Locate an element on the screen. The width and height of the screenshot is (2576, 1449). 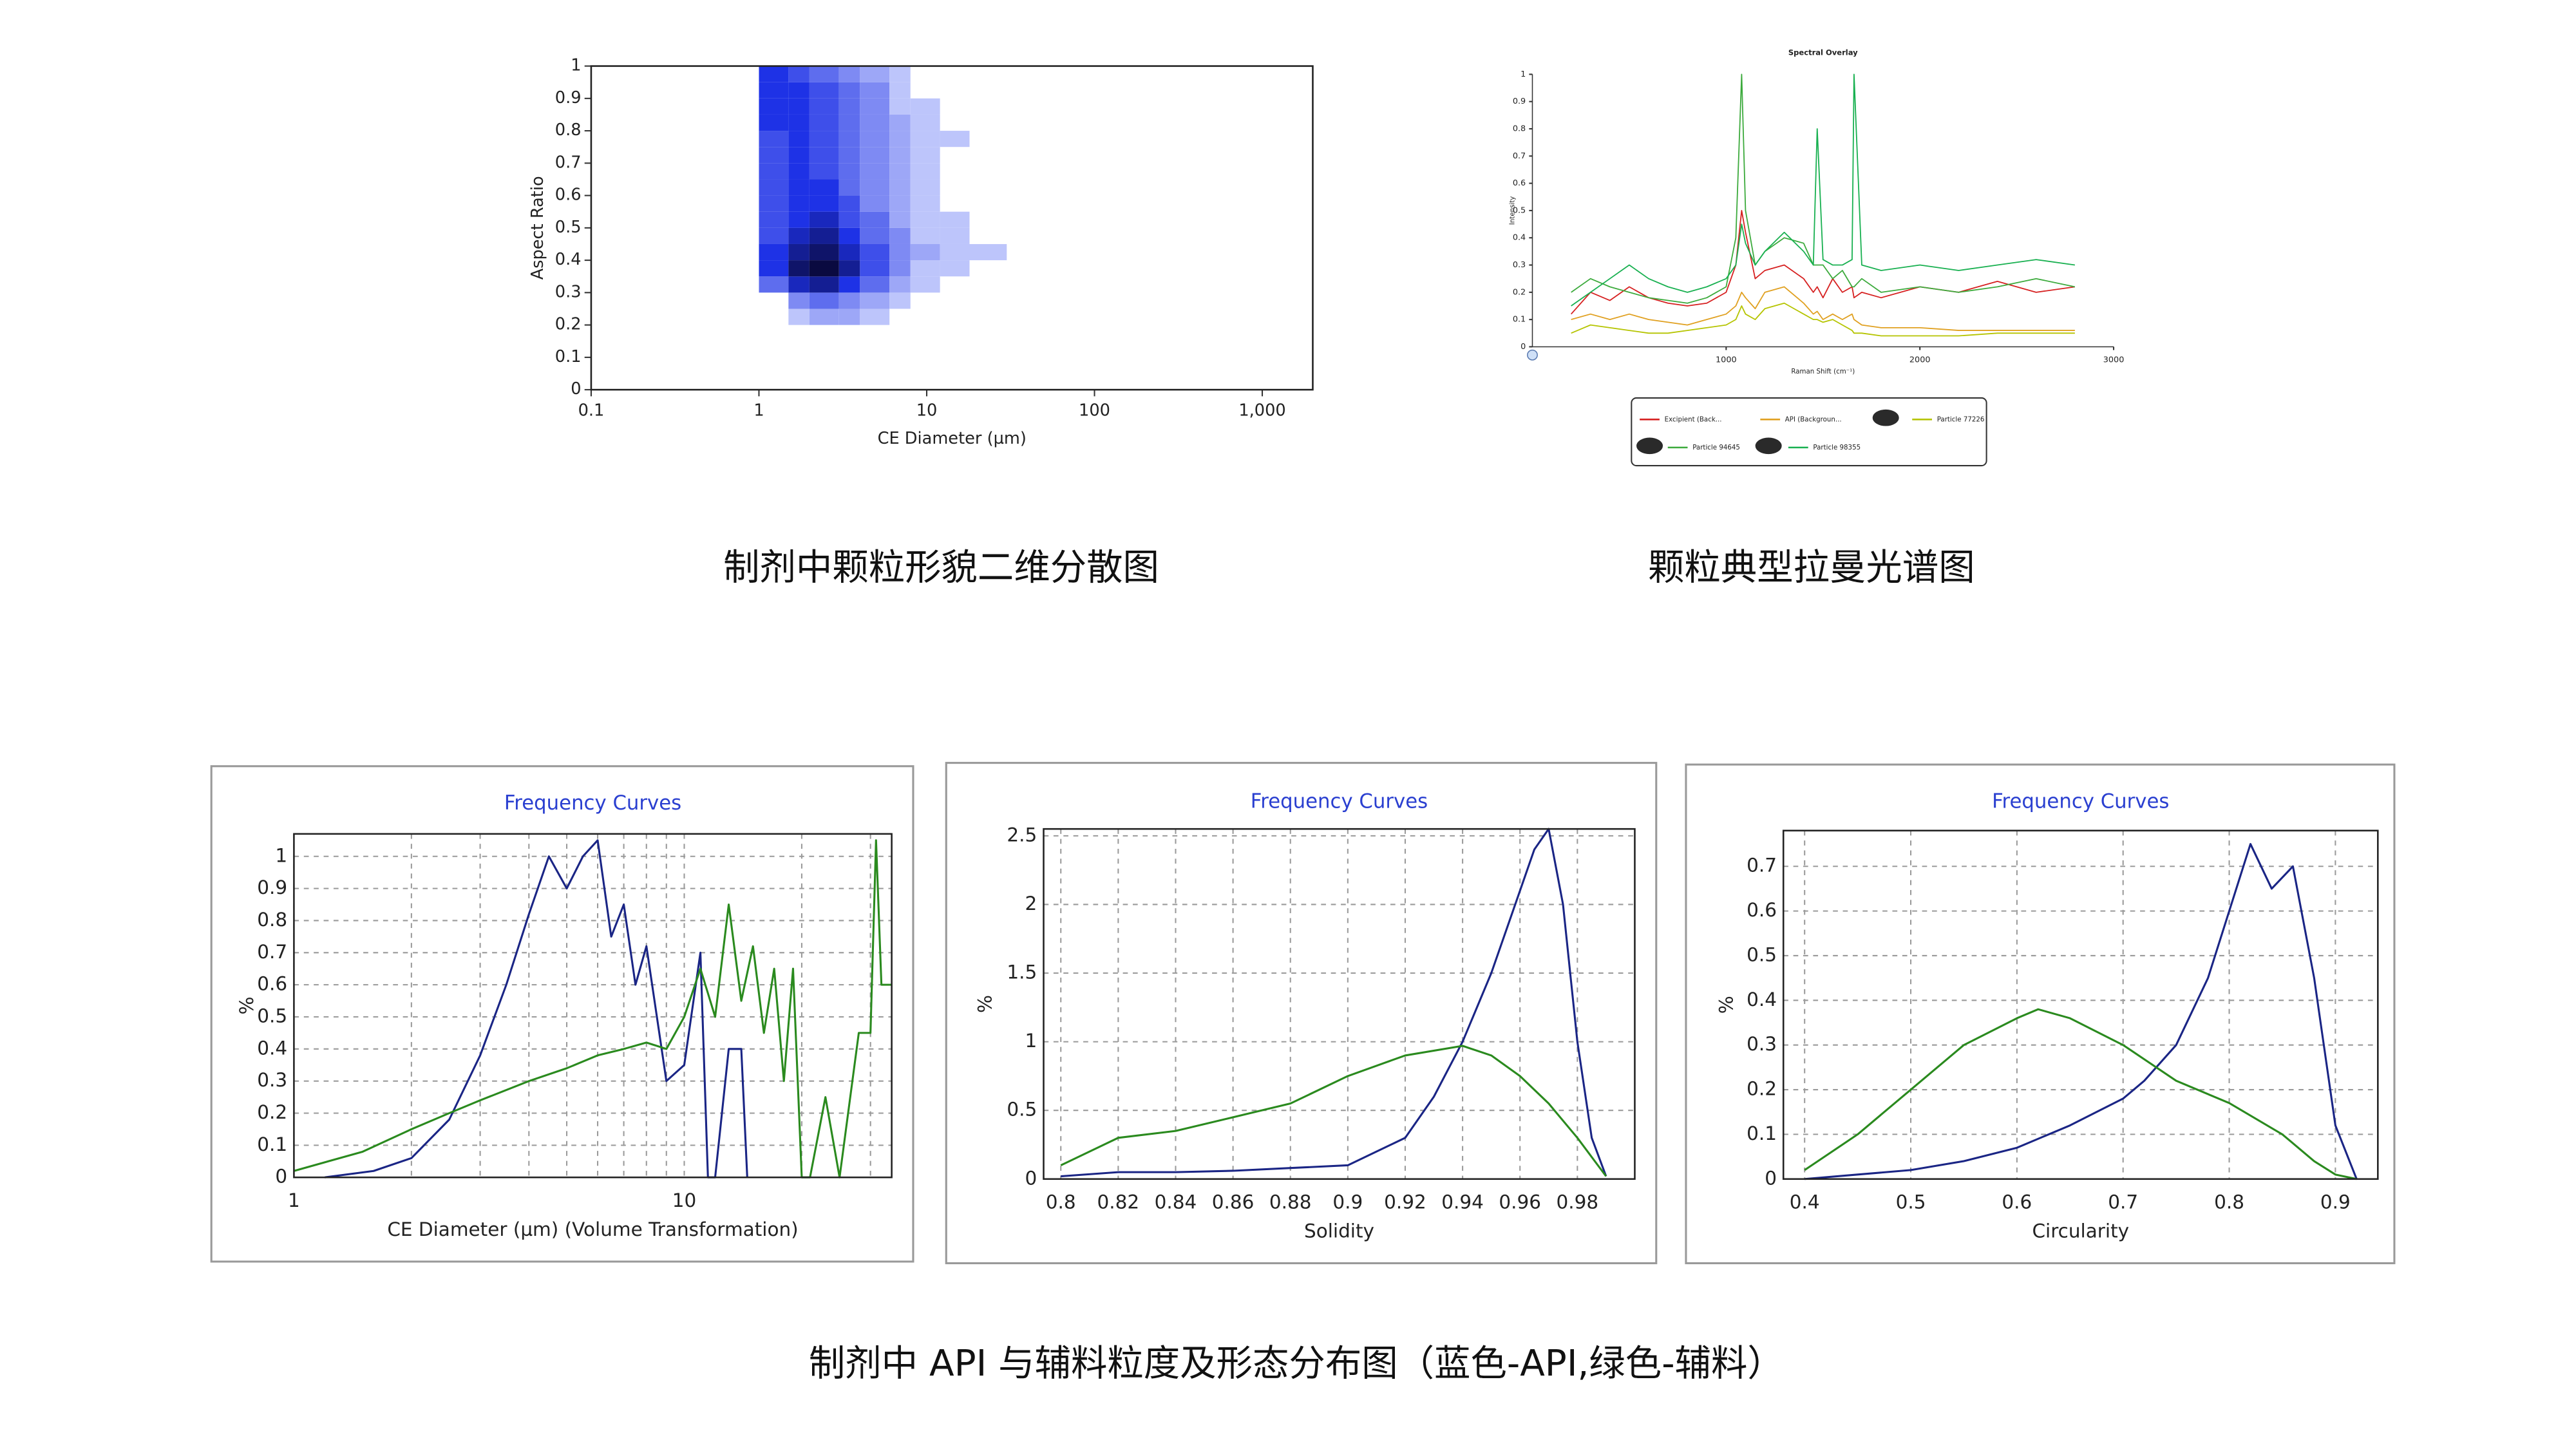
x-tick-label: 0.1 is located at coordinates (591, 411).